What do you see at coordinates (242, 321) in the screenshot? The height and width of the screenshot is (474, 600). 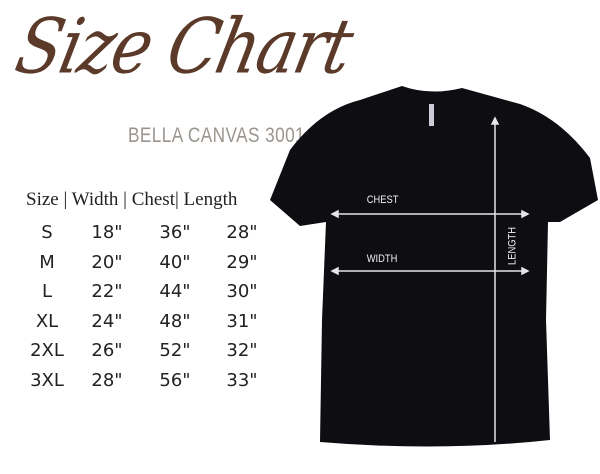 I see `cell-length: 31"` at bounding box center [242, 321].